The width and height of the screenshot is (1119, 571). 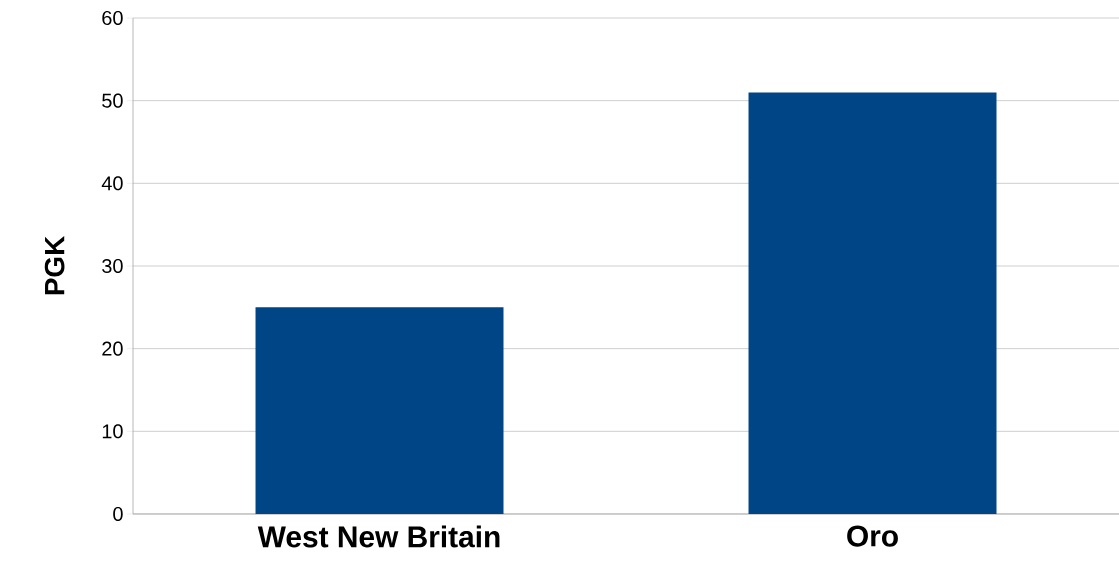 I want to click on y-tick-label: 20, so click(x=112, y=348).